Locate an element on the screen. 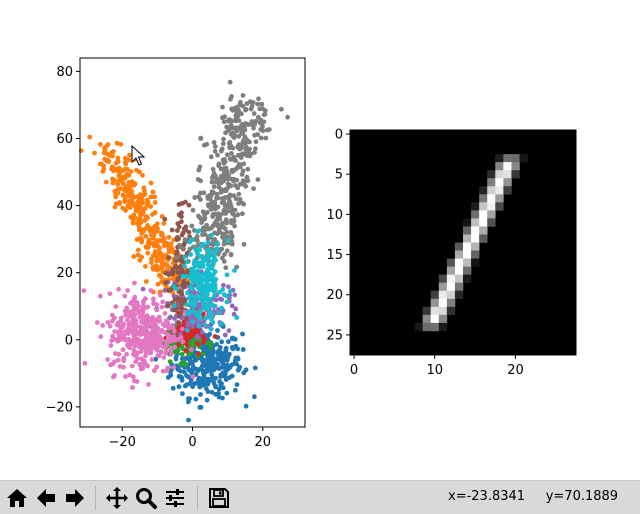 The width and height of the screenshot is (640, 514). home-button is located at coordinates (17, 498).